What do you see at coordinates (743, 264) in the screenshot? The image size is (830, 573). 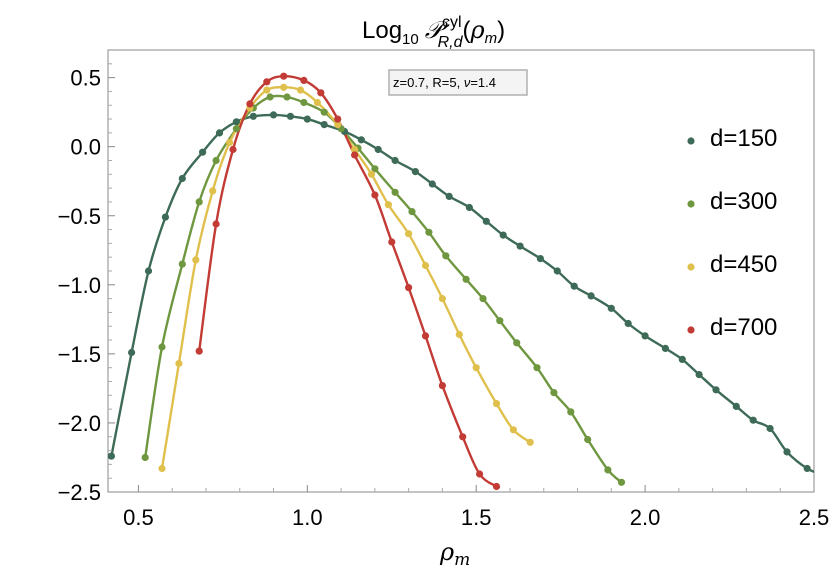 I see `legend-label: d=450` at bounding box center [743, 264].